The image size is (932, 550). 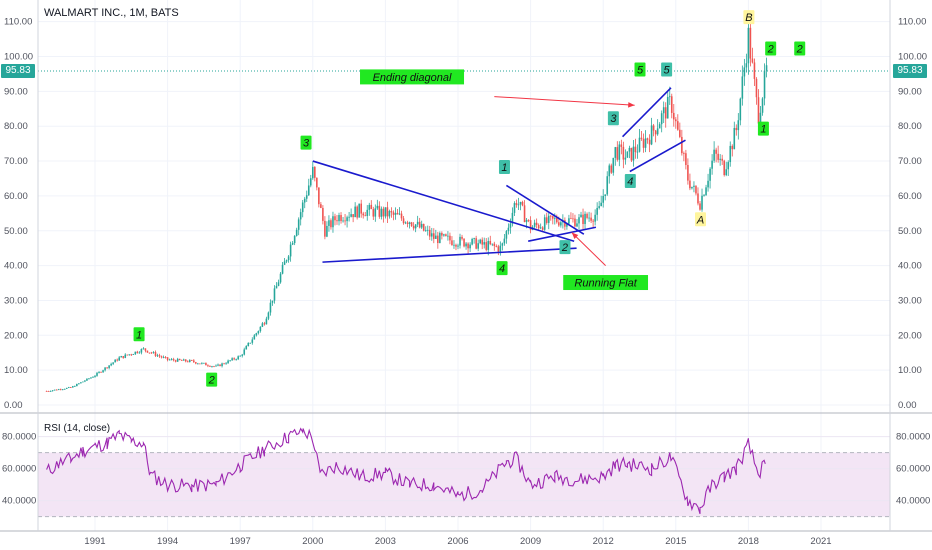 I want to click on x-tick-label: 2006, so click(x=457, y=541).